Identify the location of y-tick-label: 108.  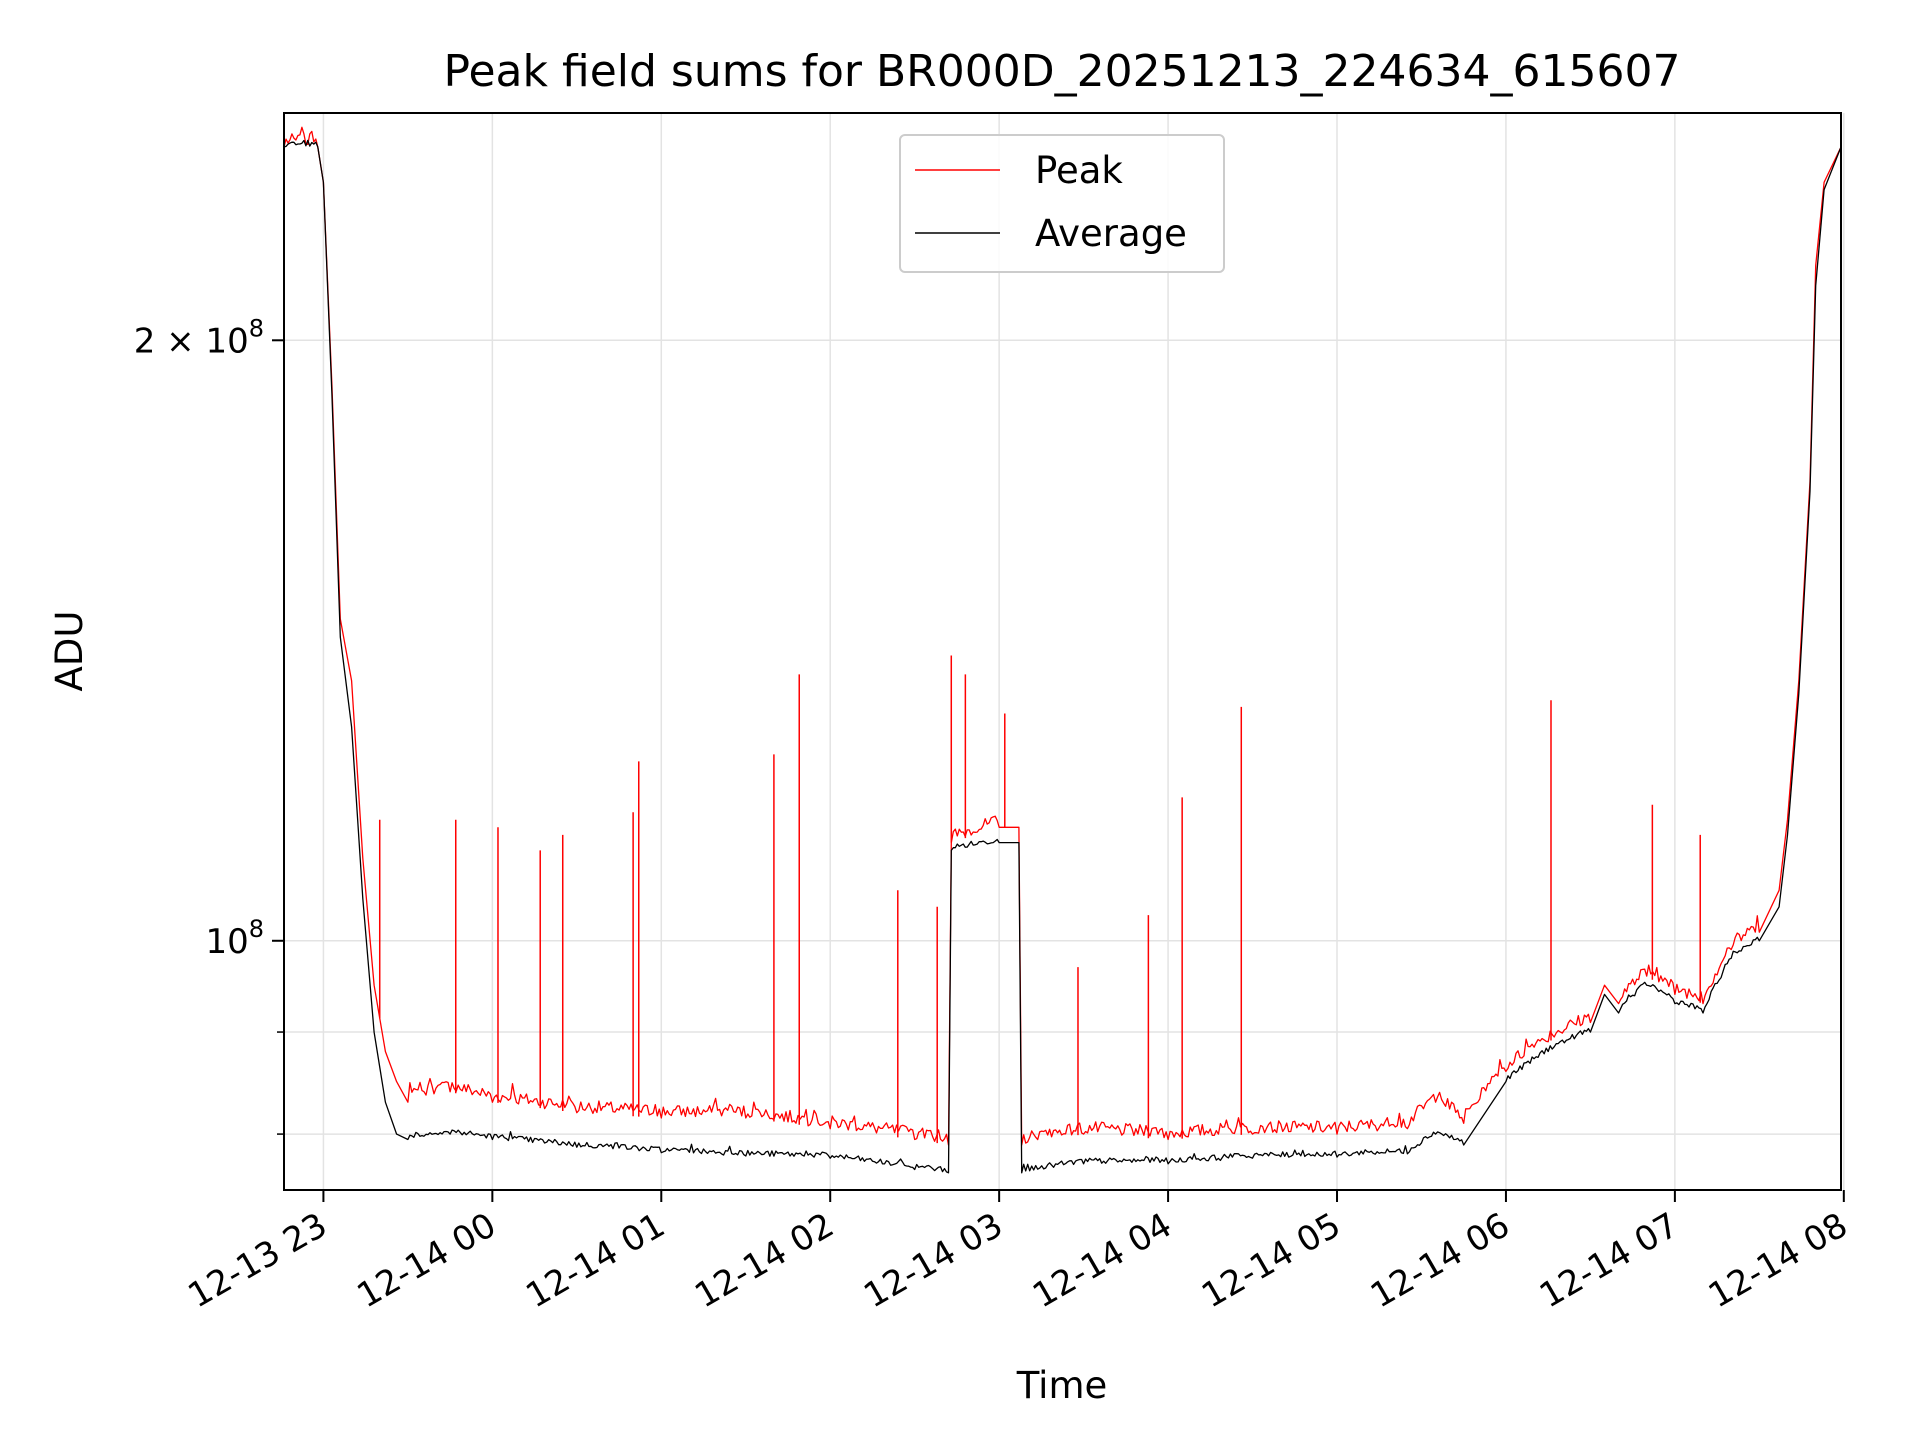
(234, 938).